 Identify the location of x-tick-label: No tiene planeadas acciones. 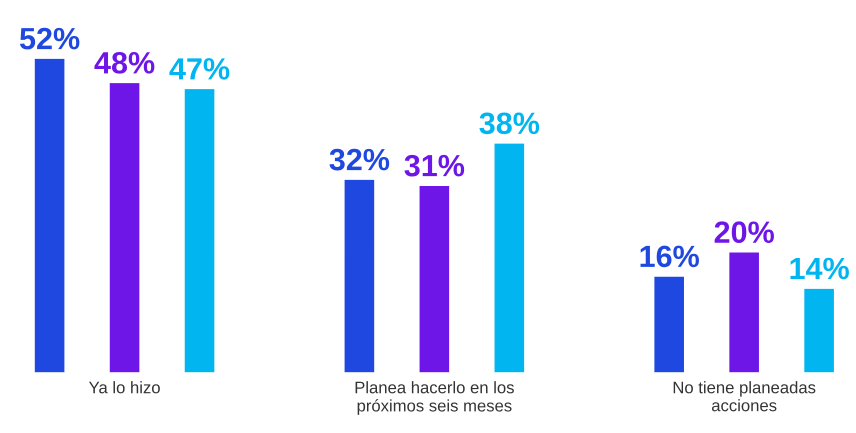
(745, 396).